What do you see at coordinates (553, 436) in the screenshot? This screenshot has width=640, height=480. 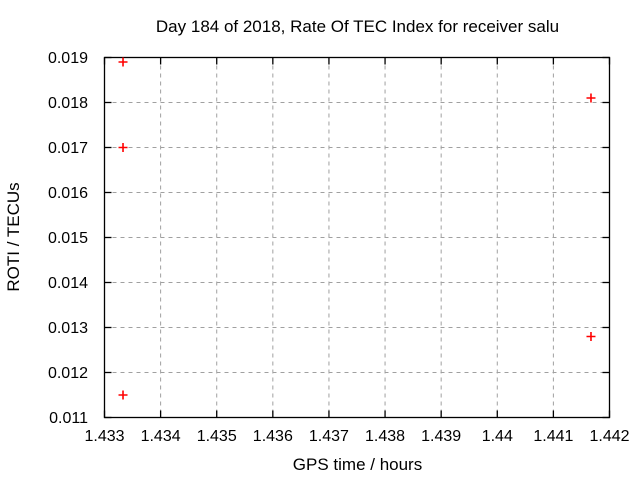 I see `x-tick-label: 1.441` at bounding box center [553, 436].